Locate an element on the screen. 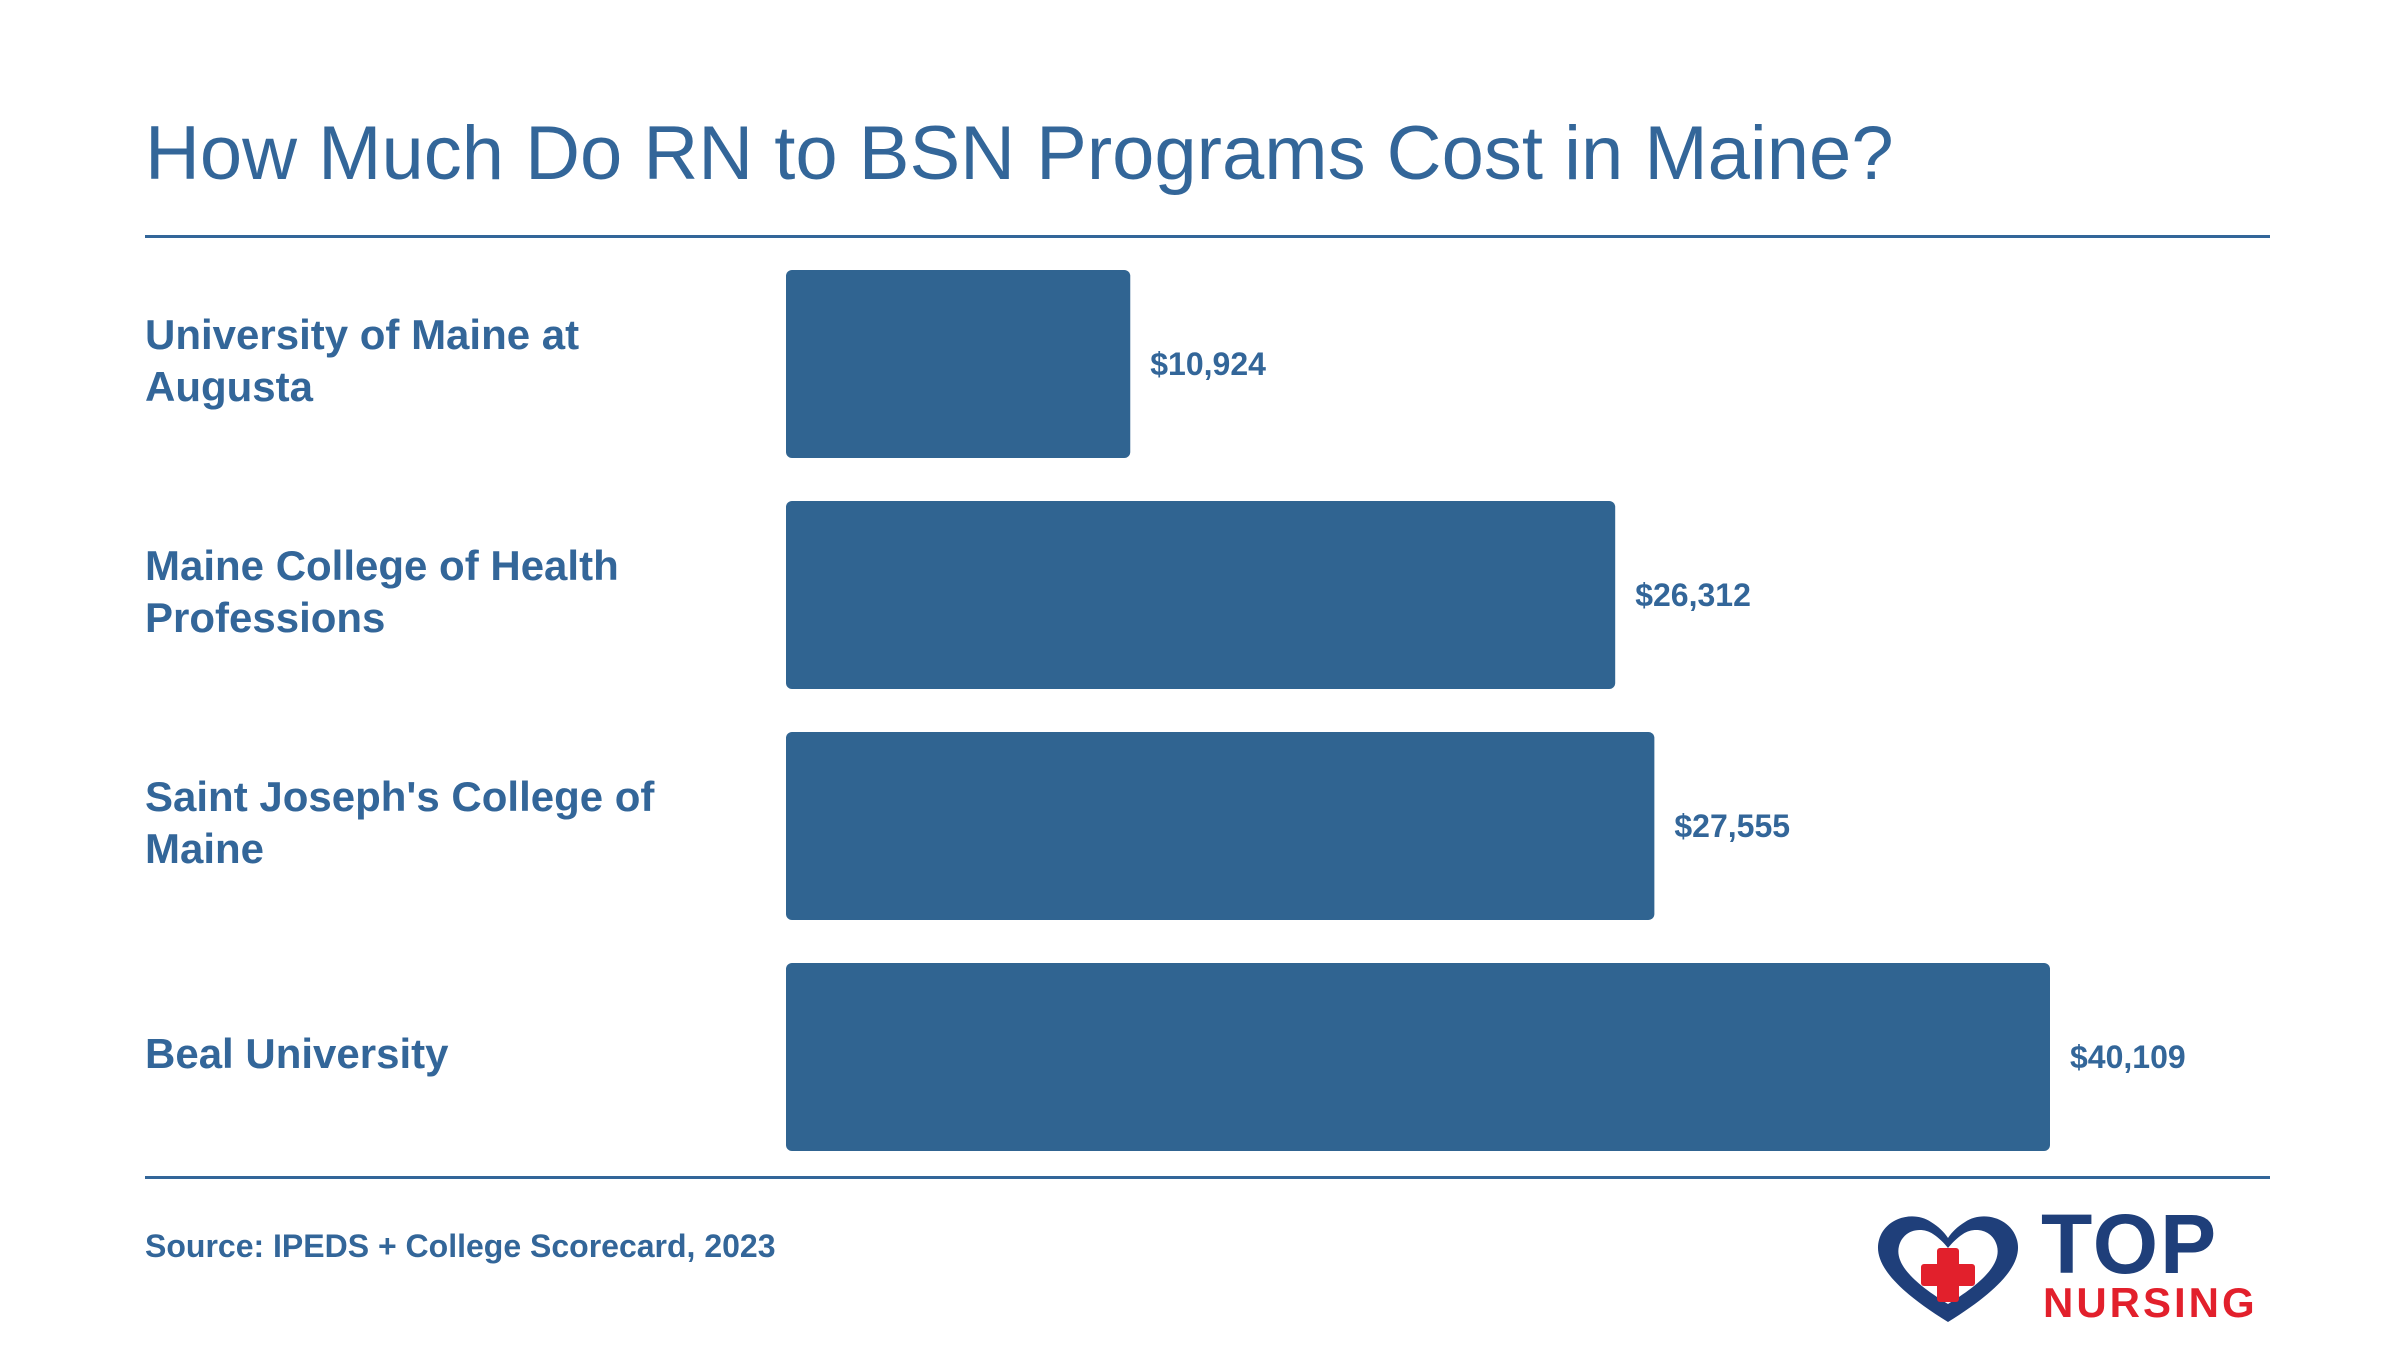 This screenshot has width=2400, height=1350. top-nursing-logo: TOP NURSING is located at coordinates (2073, 1266).